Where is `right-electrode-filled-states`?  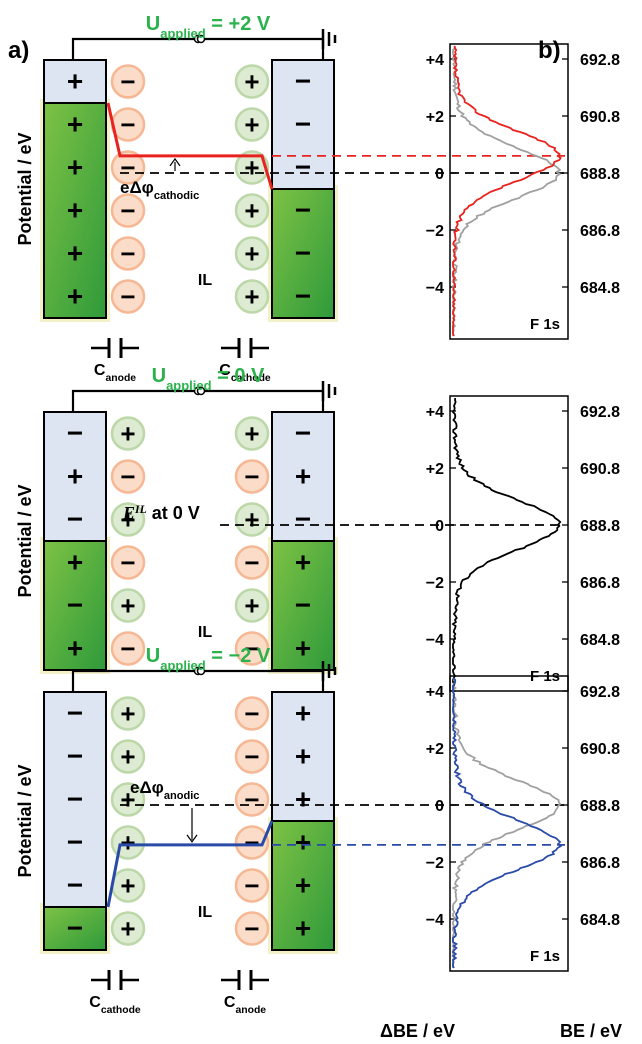 right-electrode-filled-states is located at coordinates (303, 885).